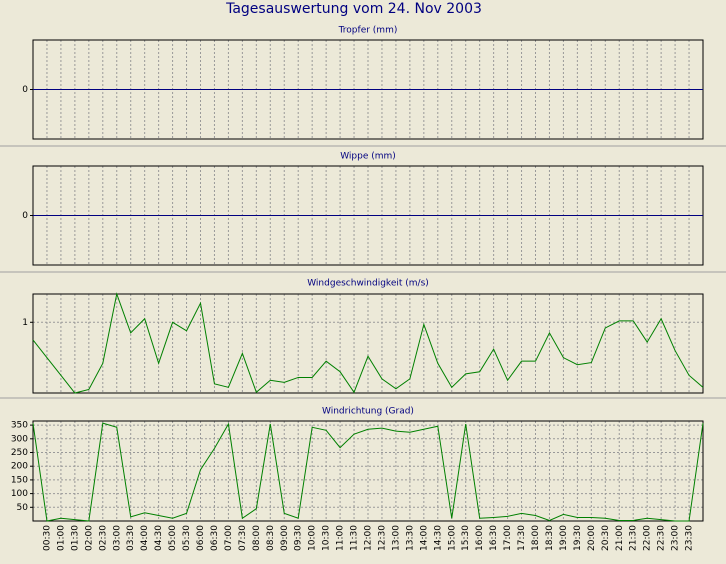  I want to click on y-tick-label: 350, so click(19, 426).